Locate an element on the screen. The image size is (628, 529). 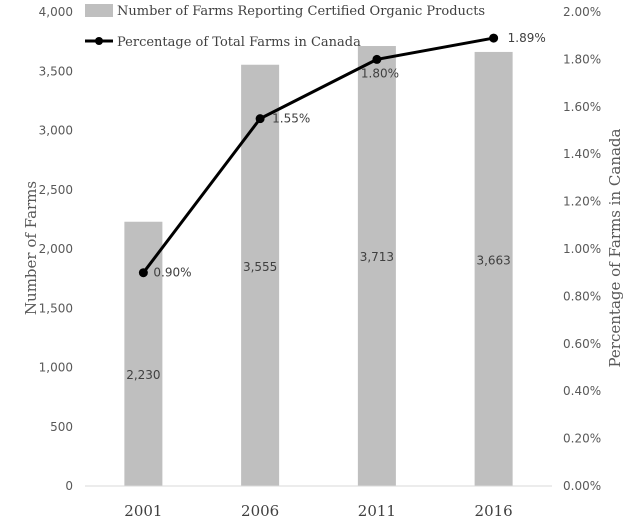
x-axis-ticks: 2001 2006 2011 2016 is located at coordinates (318, 511).